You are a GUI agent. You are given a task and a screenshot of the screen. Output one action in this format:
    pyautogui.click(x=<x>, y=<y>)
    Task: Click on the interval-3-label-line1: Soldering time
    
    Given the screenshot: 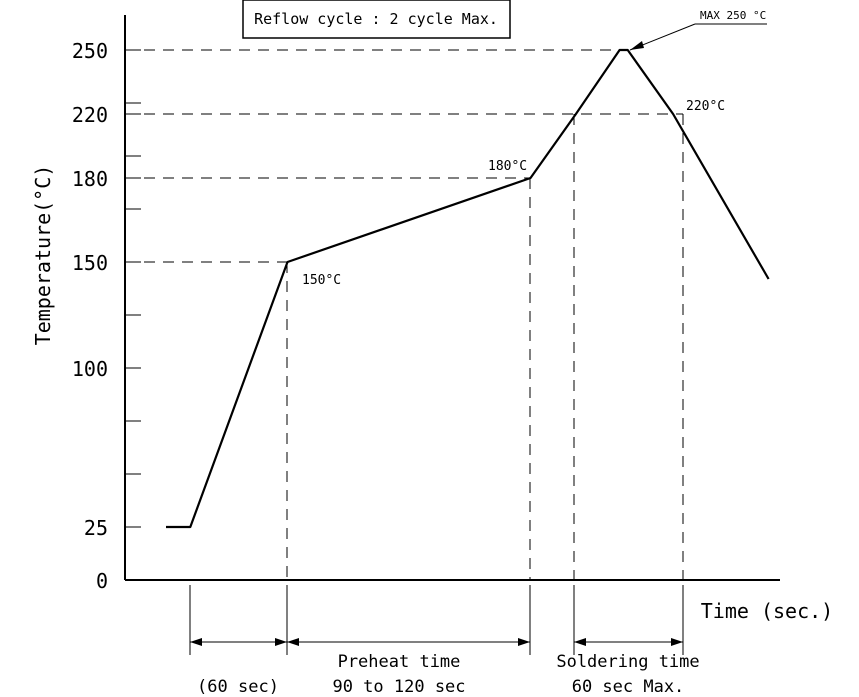 What is the action you would take?
    pyautogui.click(x=627, y=662)
    